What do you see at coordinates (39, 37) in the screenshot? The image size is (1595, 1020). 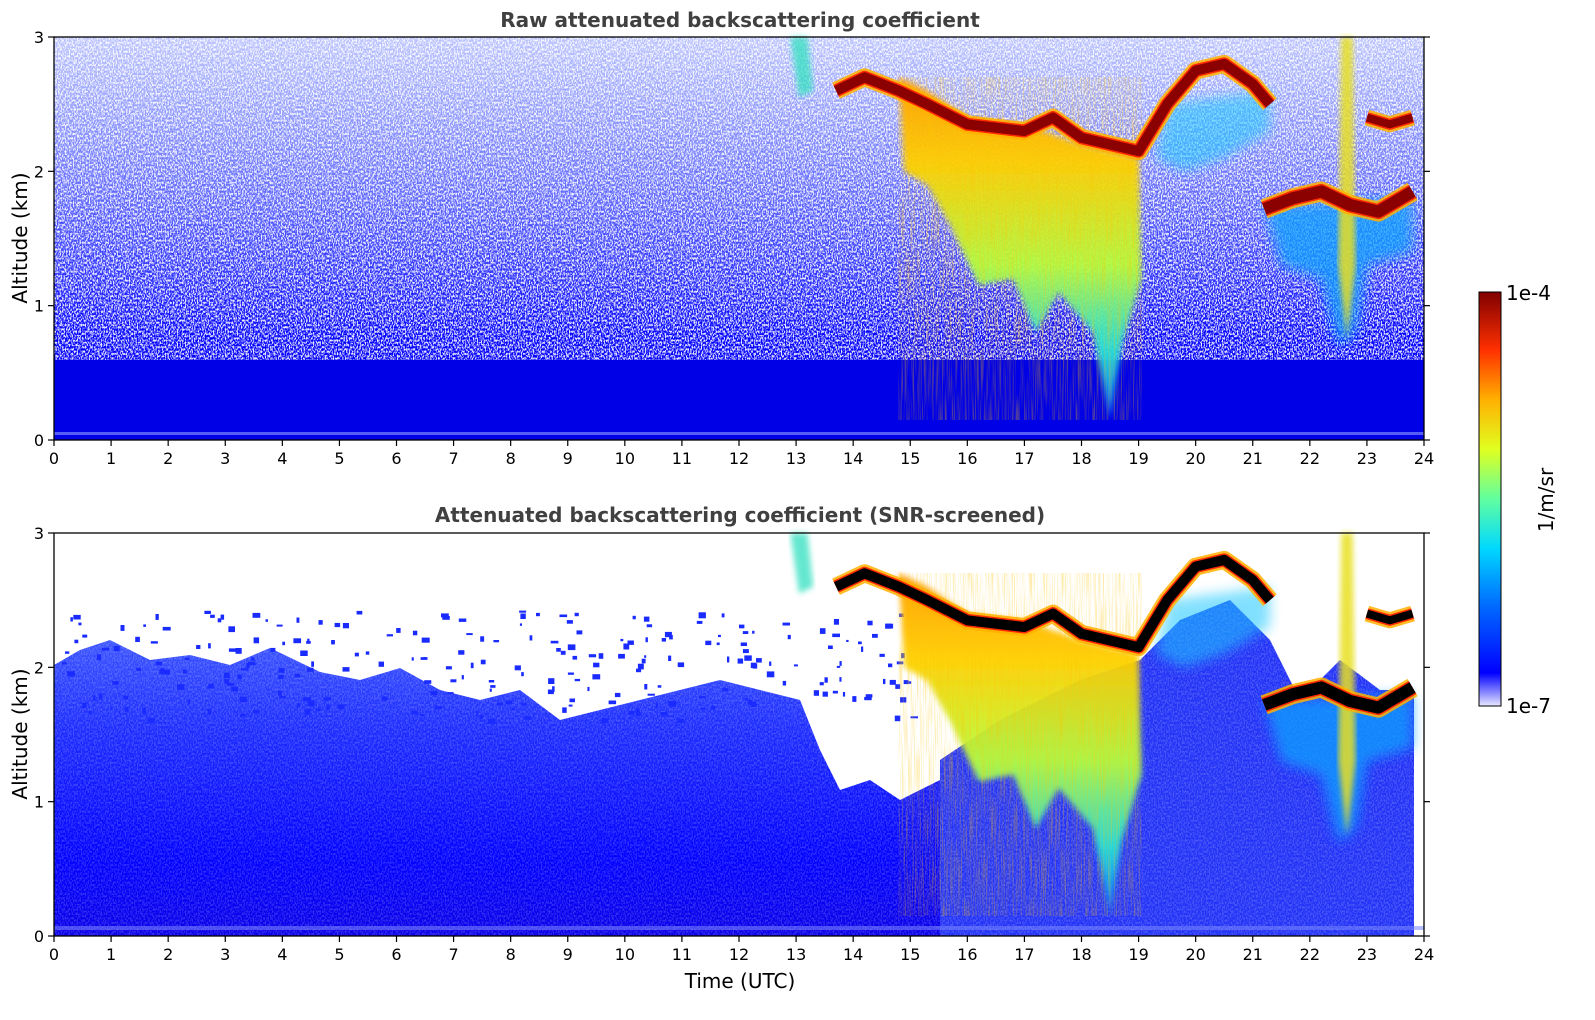 I see `y-tick-label: 3` at bounding box center [39, 37].